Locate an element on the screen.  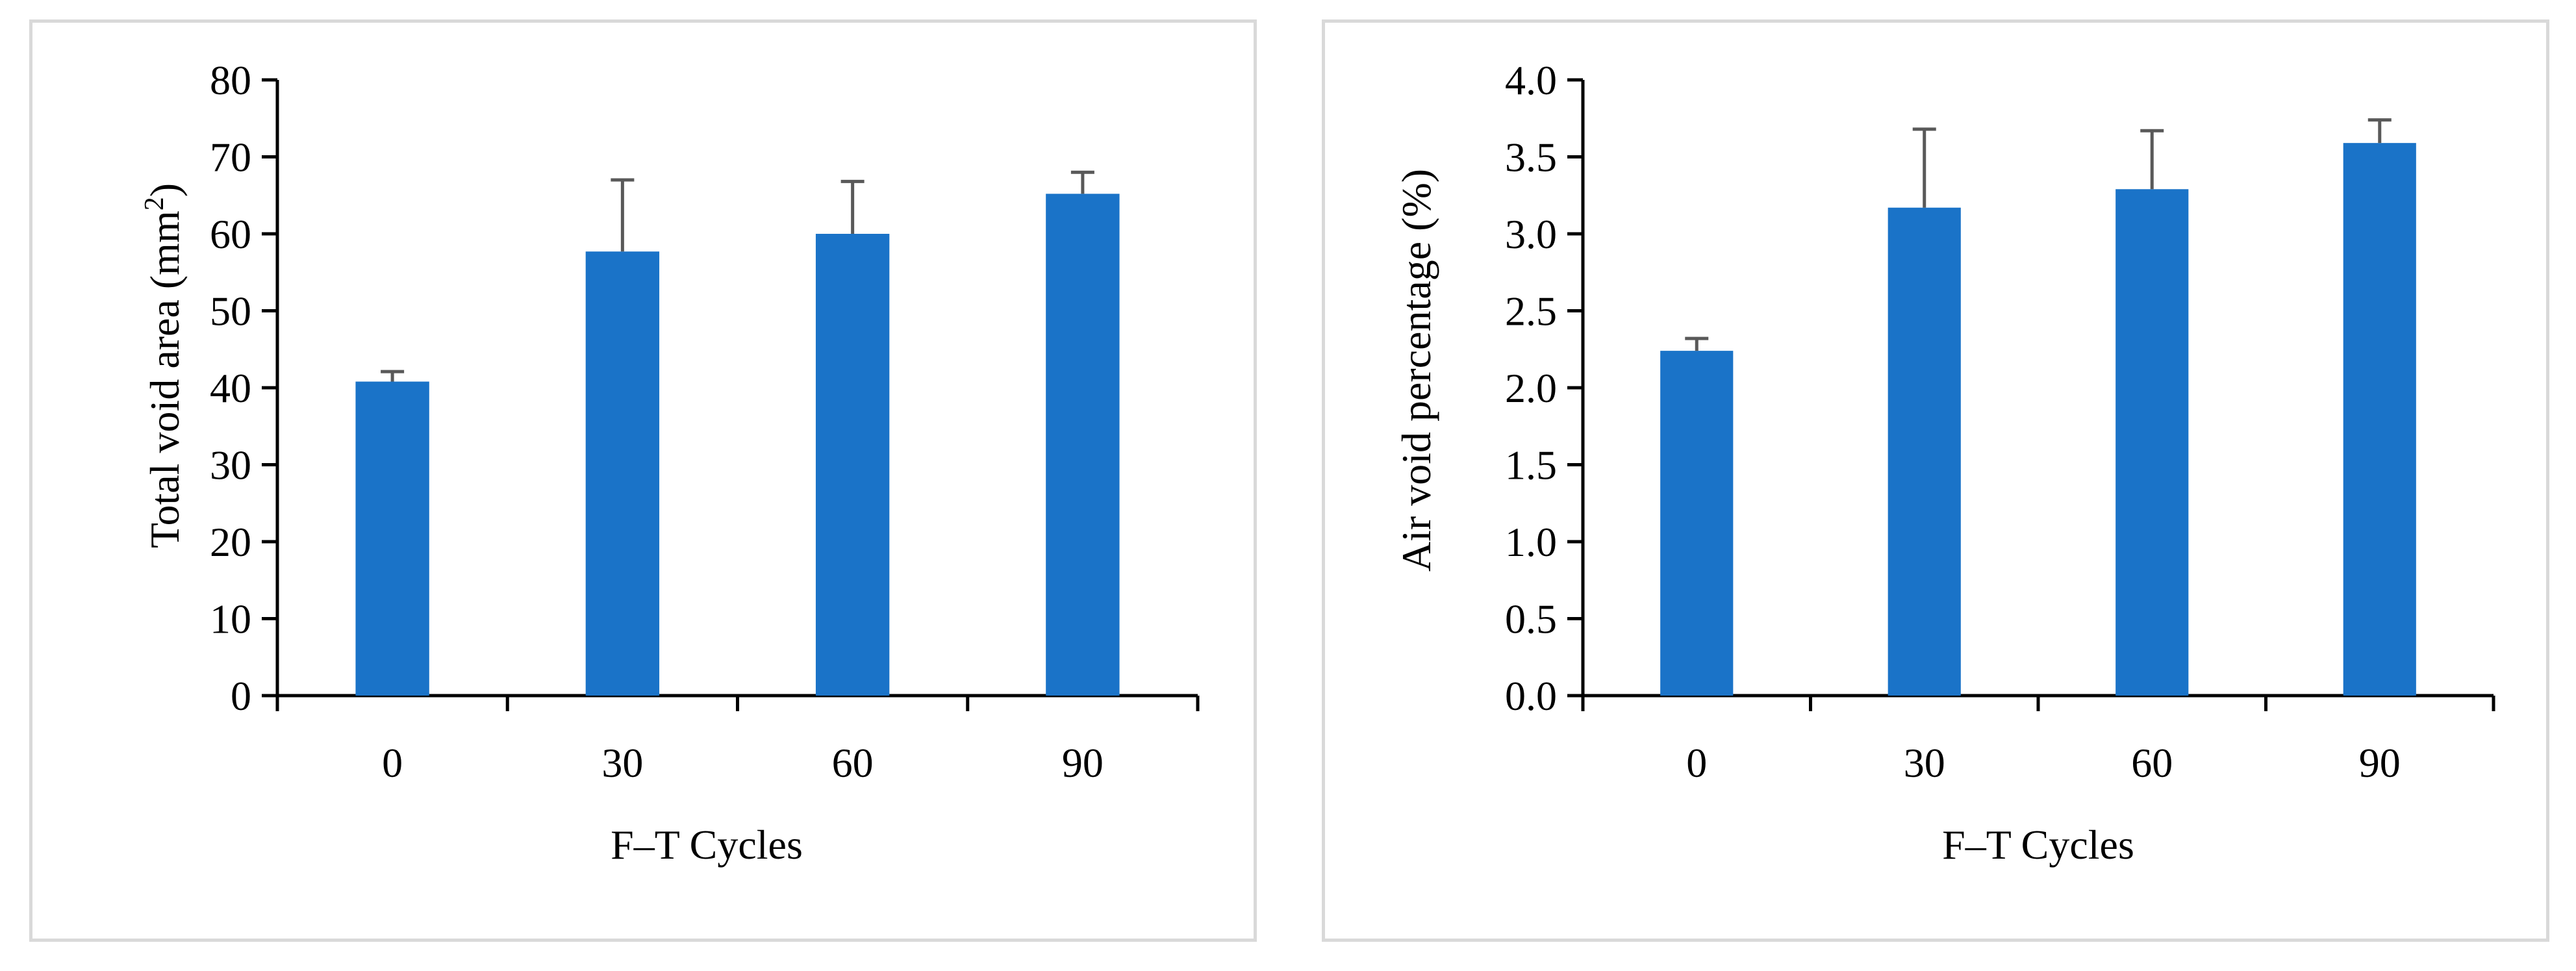
y-tick-label: 0.0 is located at coordinates (1531, 696).